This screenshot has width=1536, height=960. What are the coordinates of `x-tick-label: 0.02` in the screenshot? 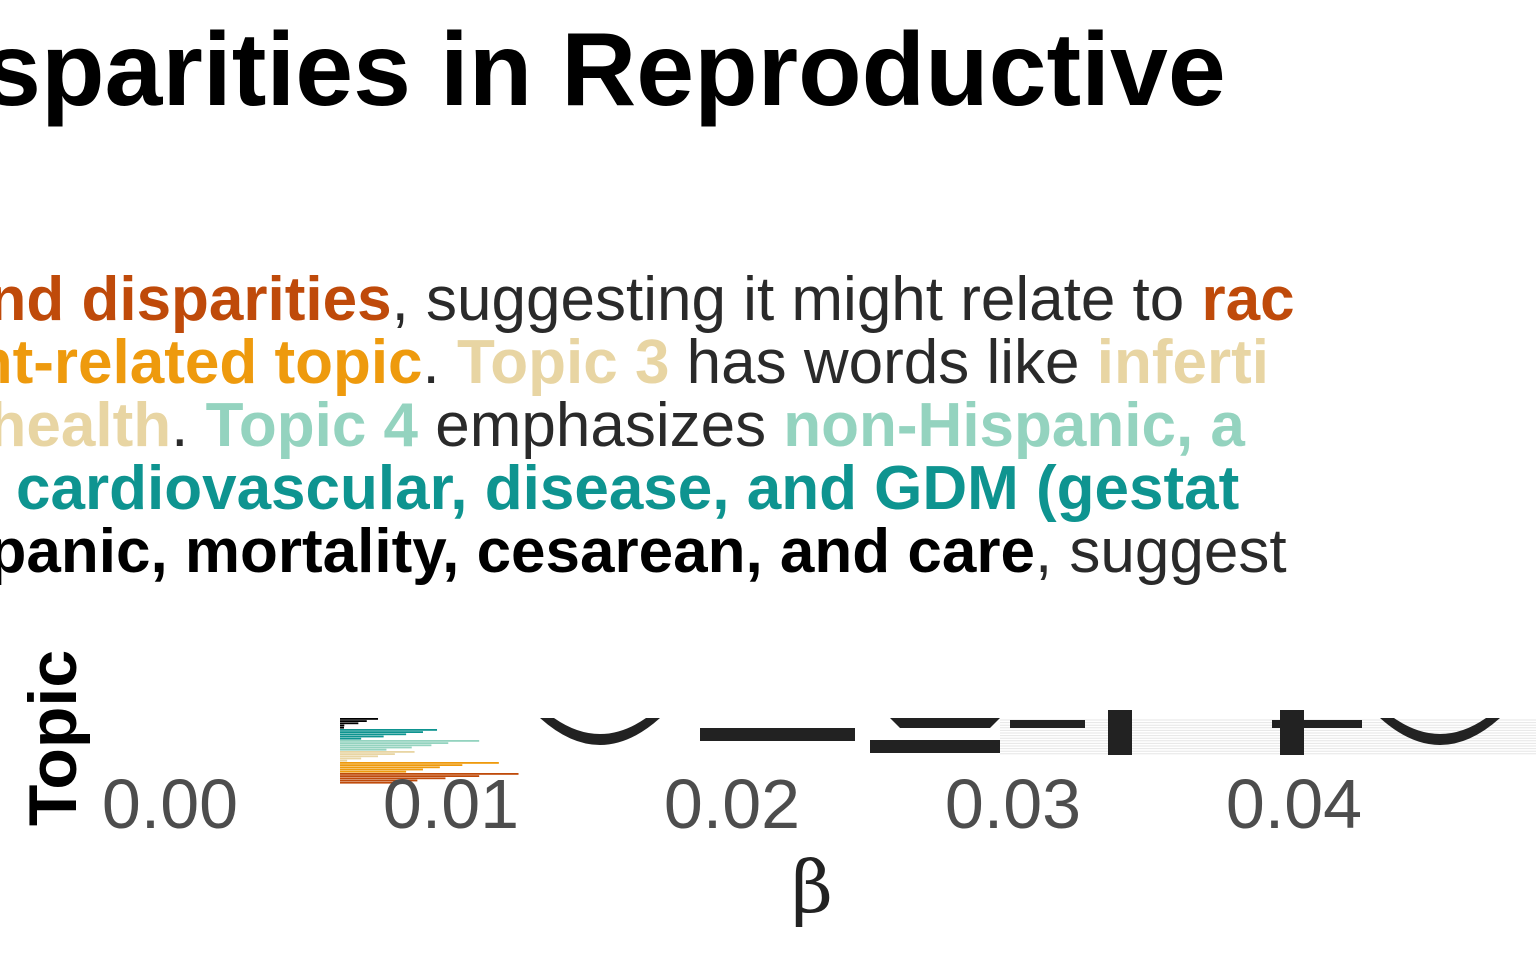 It's located at (732, 804).